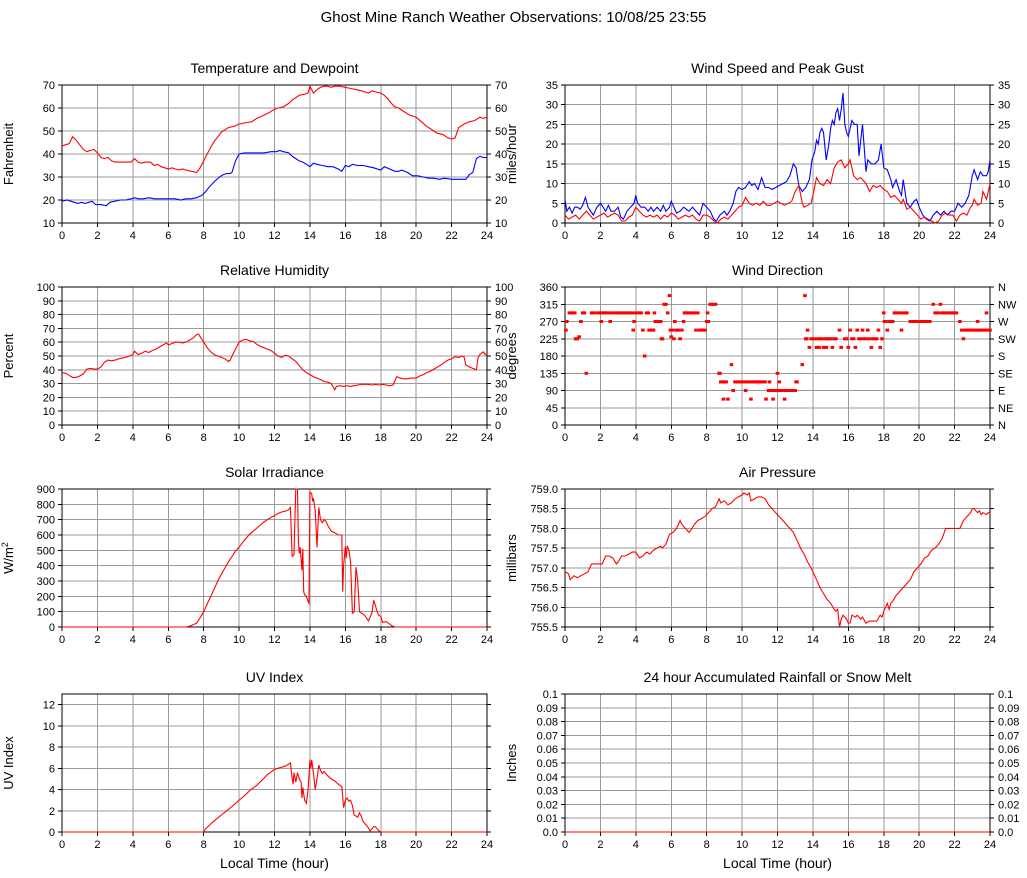 The image size is (1027, 878). What do you see at coordinates (549, 340) in the screenshot?
I see `svg-text: 225` at bounding box center [549, 340].